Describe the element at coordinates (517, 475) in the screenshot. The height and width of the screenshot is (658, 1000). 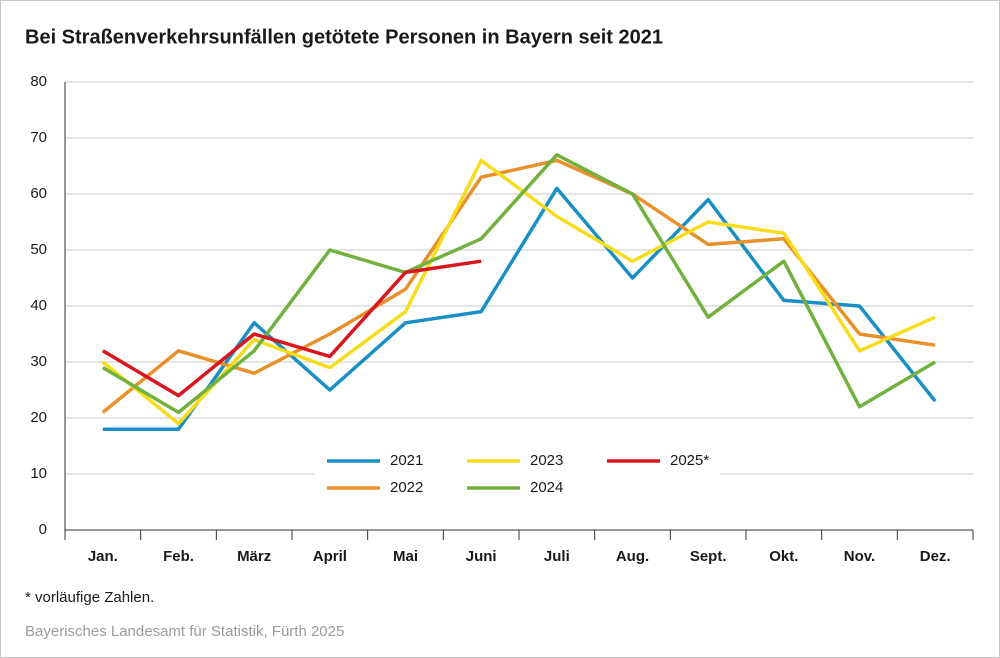
I see `legend-box` at that location.